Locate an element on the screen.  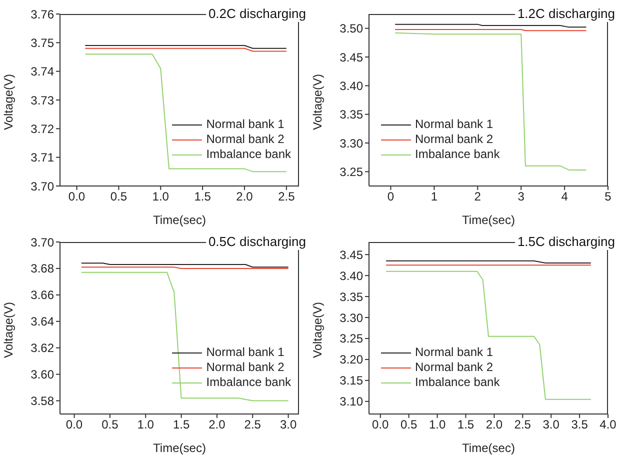
y-tick-label: 3.72 is located at coordinates (42, 129).